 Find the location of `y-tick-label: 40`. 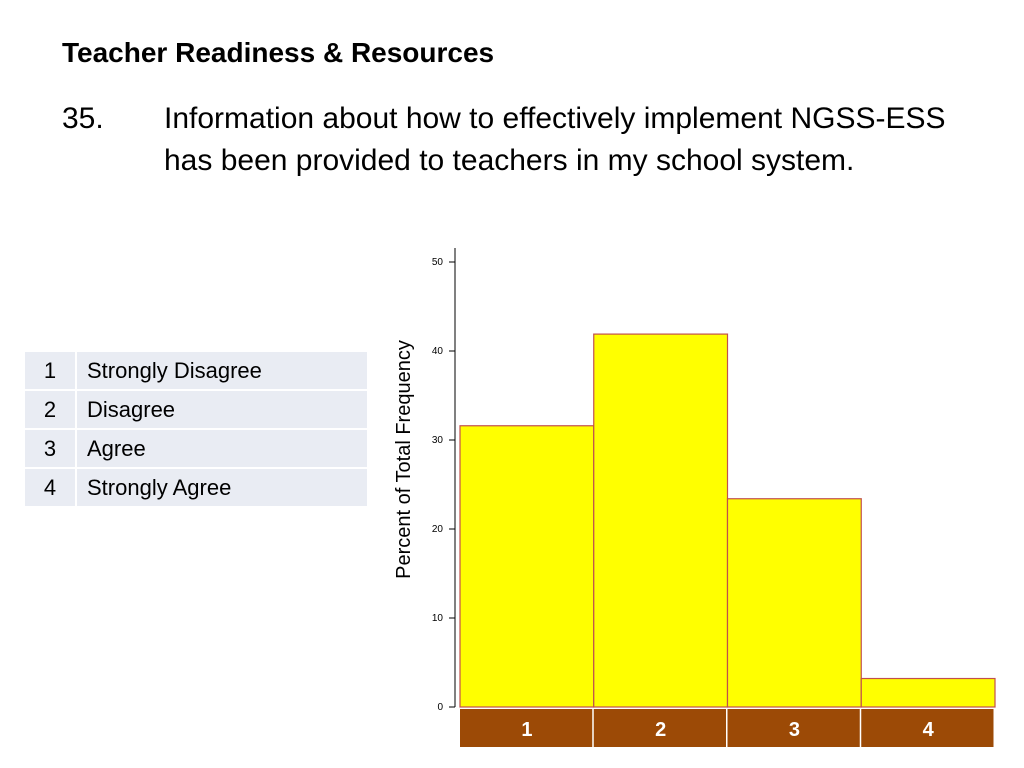

y-tick-label: 40 is located at coordinates (438, 351).